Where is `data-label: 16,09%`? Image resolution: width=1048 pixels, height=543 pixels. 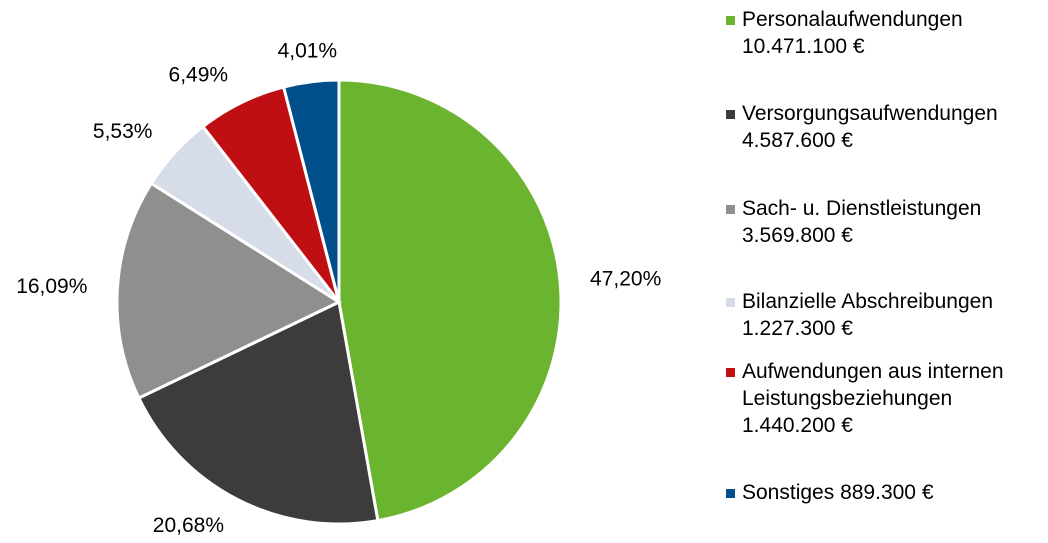 data-label: 16,09% is located at coordinates (51, 286).